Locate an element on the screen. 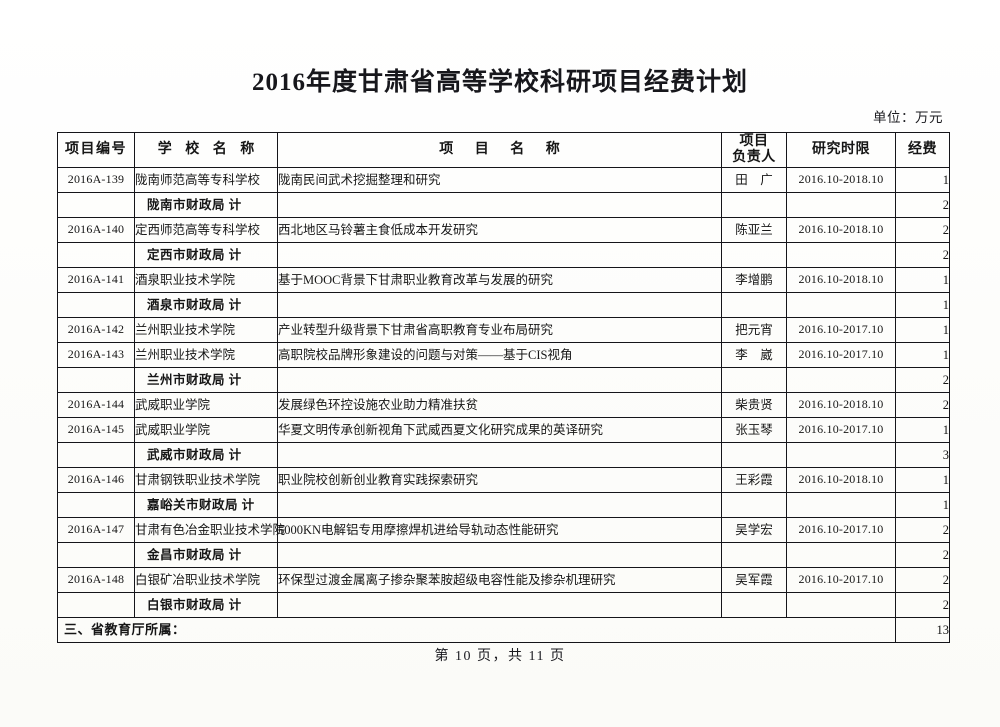  table-row: 嘉峪关市财政局 计 1 is located at coordinates (503, 505).